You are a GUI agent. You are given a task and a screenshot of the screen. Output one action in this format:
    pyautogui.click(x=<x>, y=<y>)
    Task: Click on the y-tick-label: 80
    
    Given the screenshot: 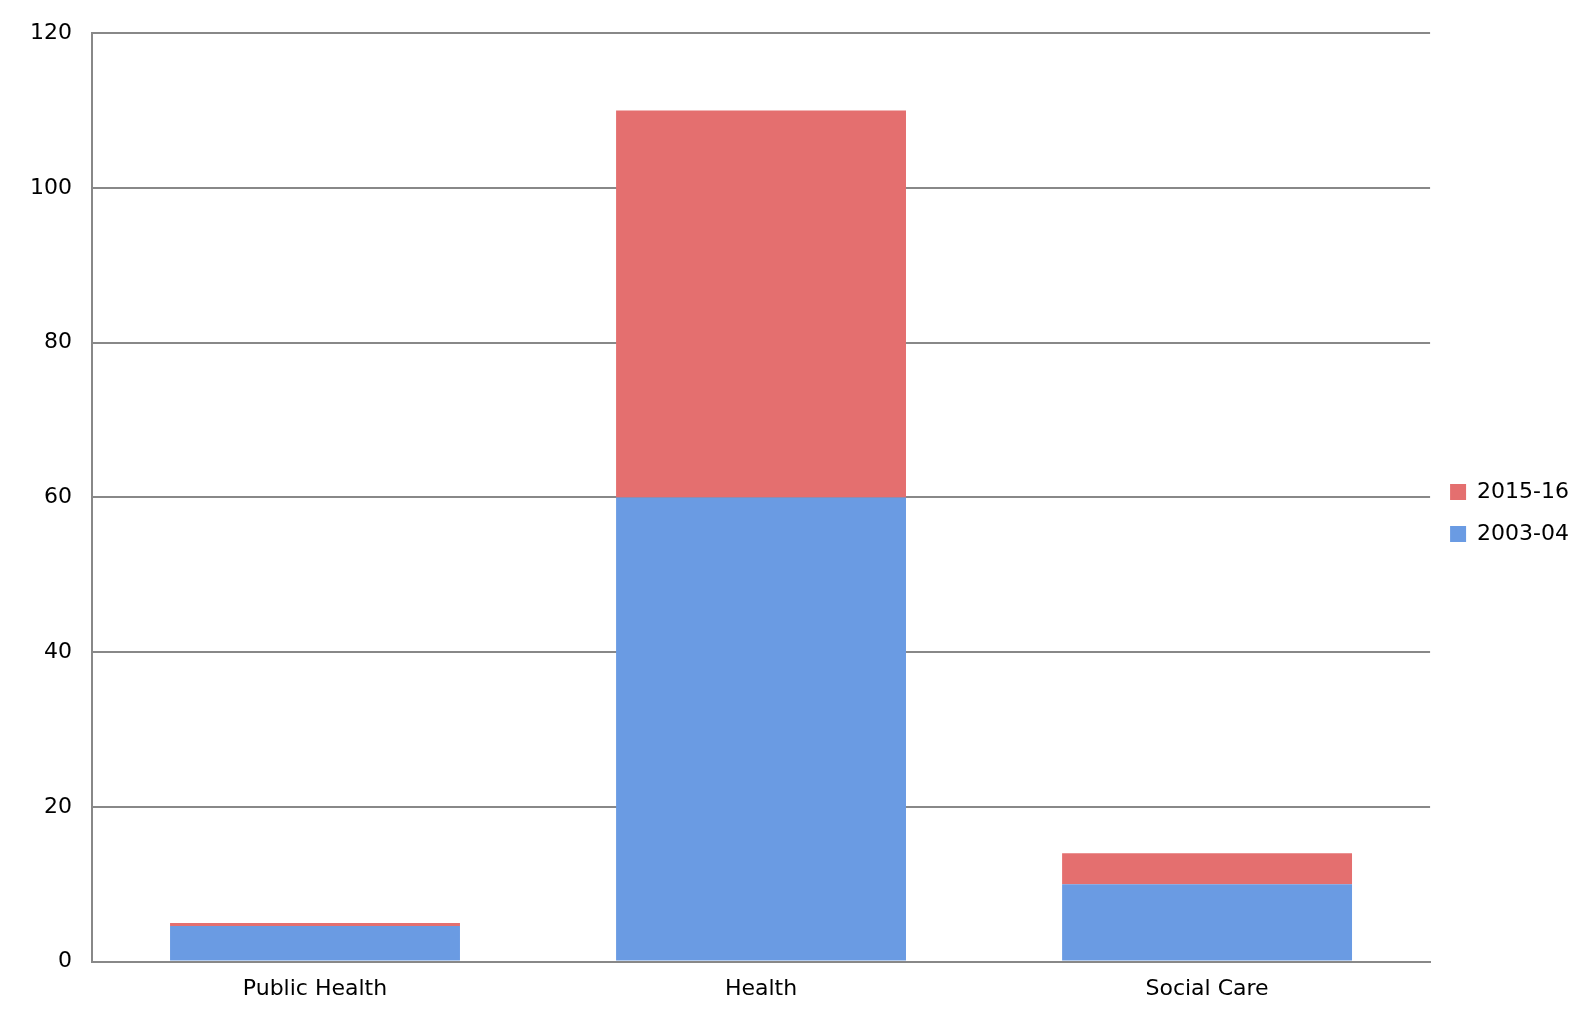 What is the action you would take?
    pyautogui.click(x=57, y=341)
    